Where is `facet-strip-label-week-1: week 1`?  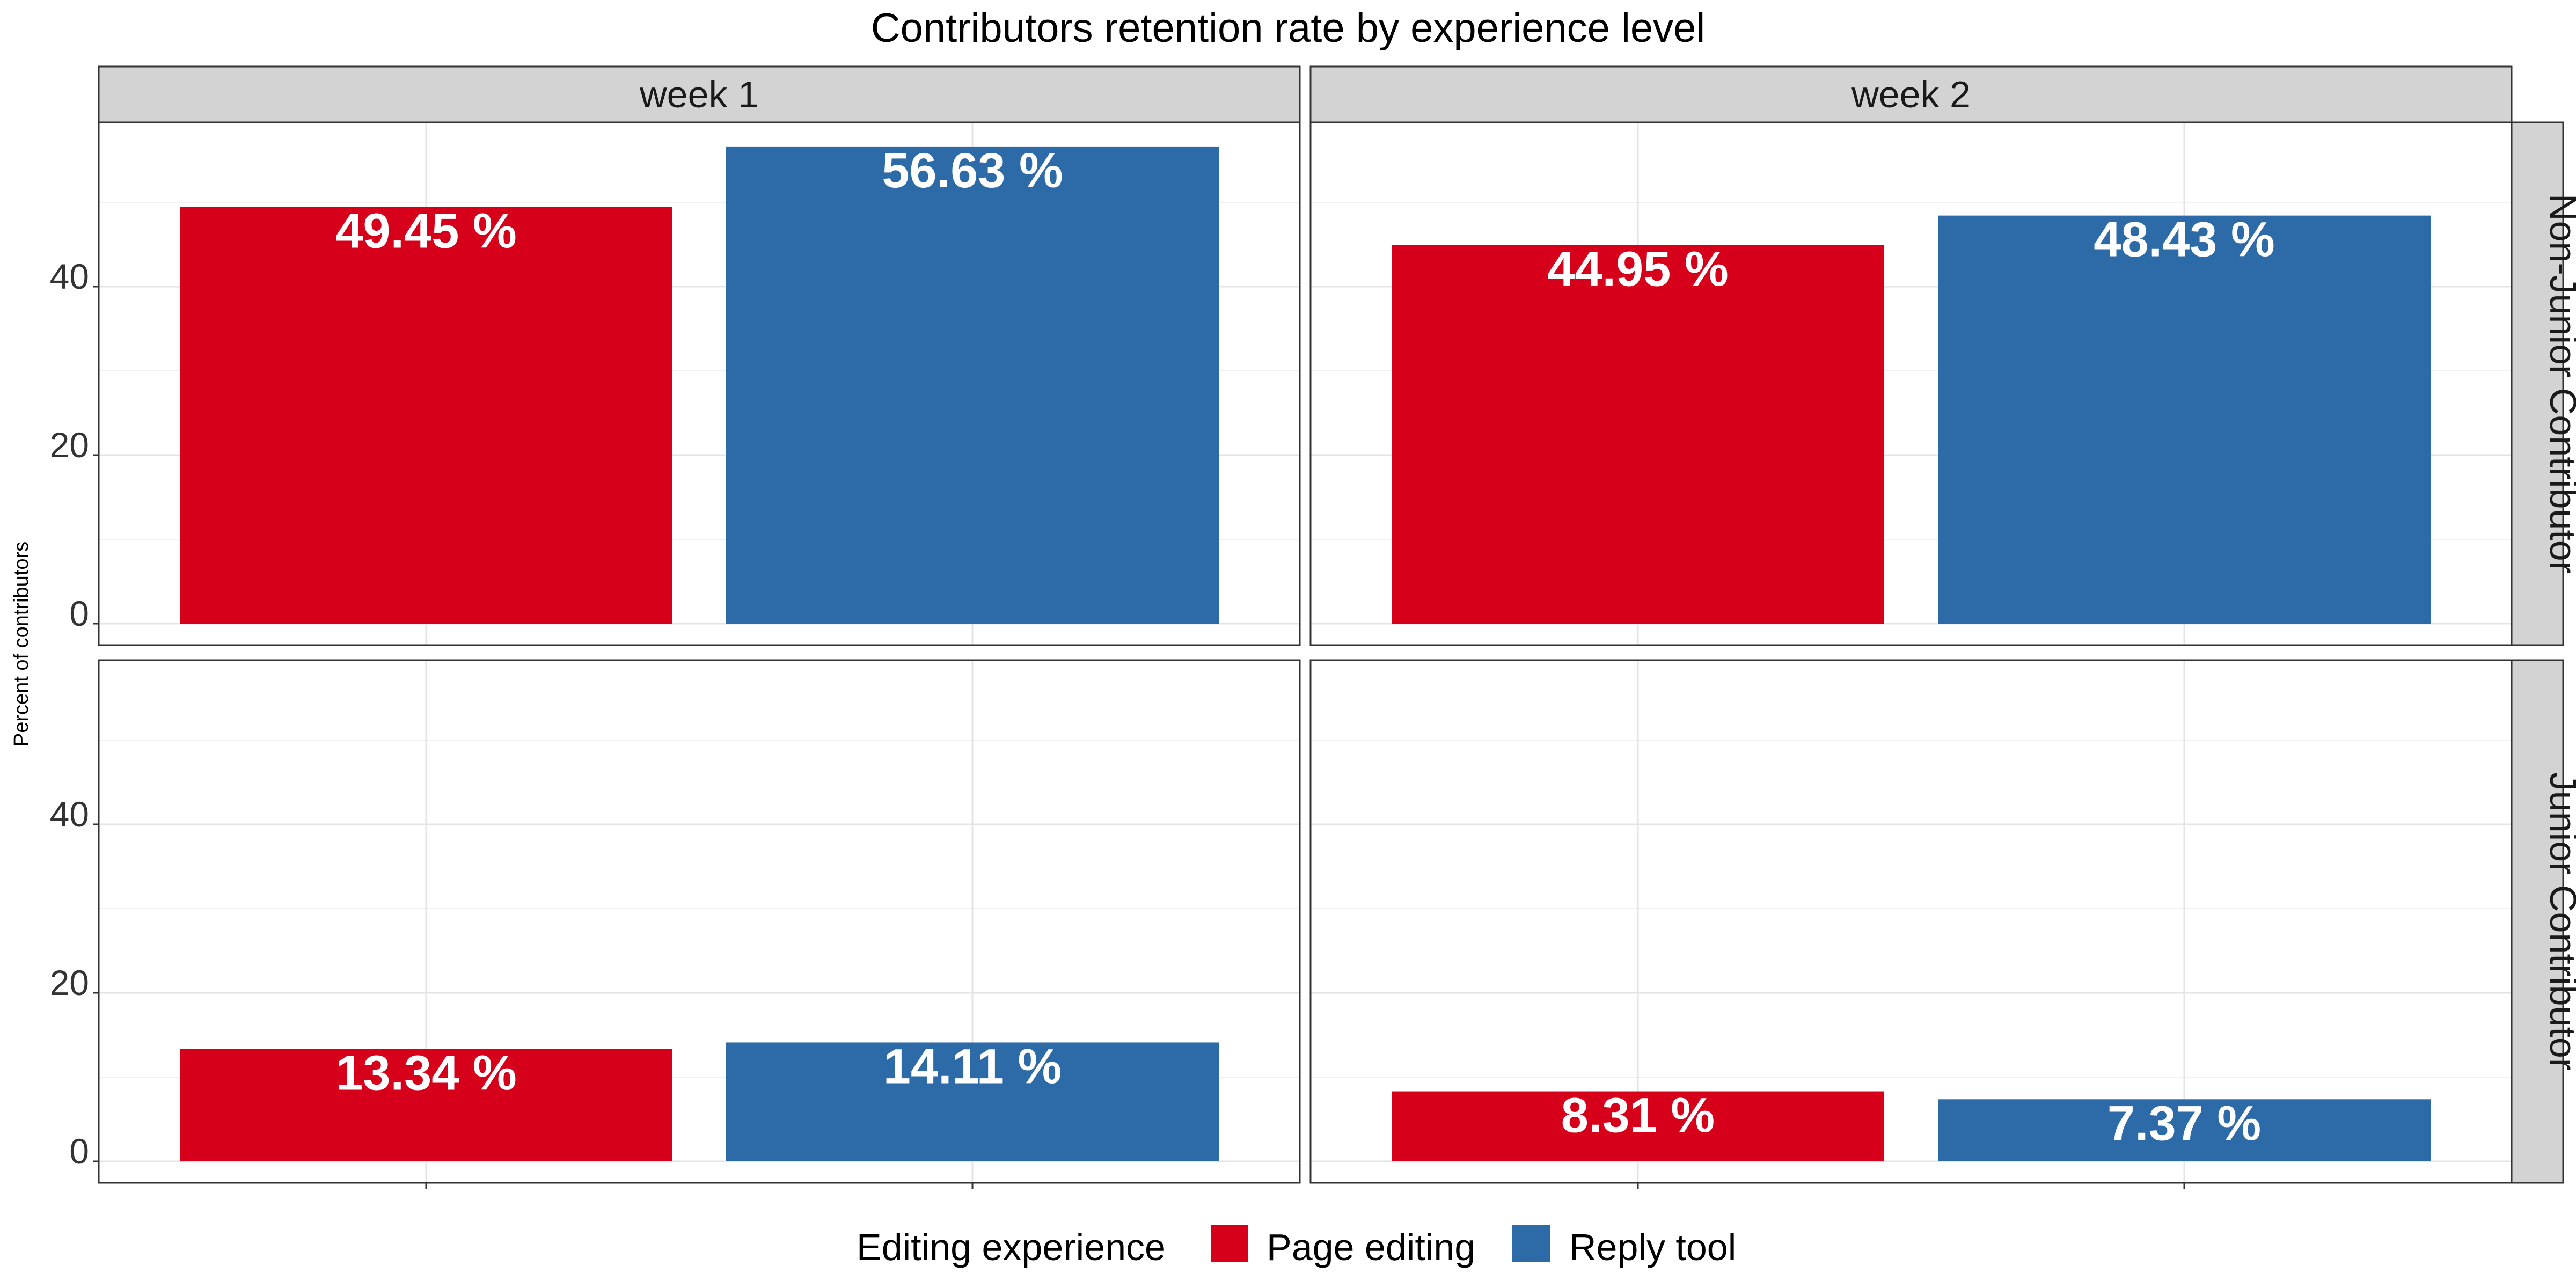
facet-strip-label-week-1: week 1 is located at coordinates (699, 94).